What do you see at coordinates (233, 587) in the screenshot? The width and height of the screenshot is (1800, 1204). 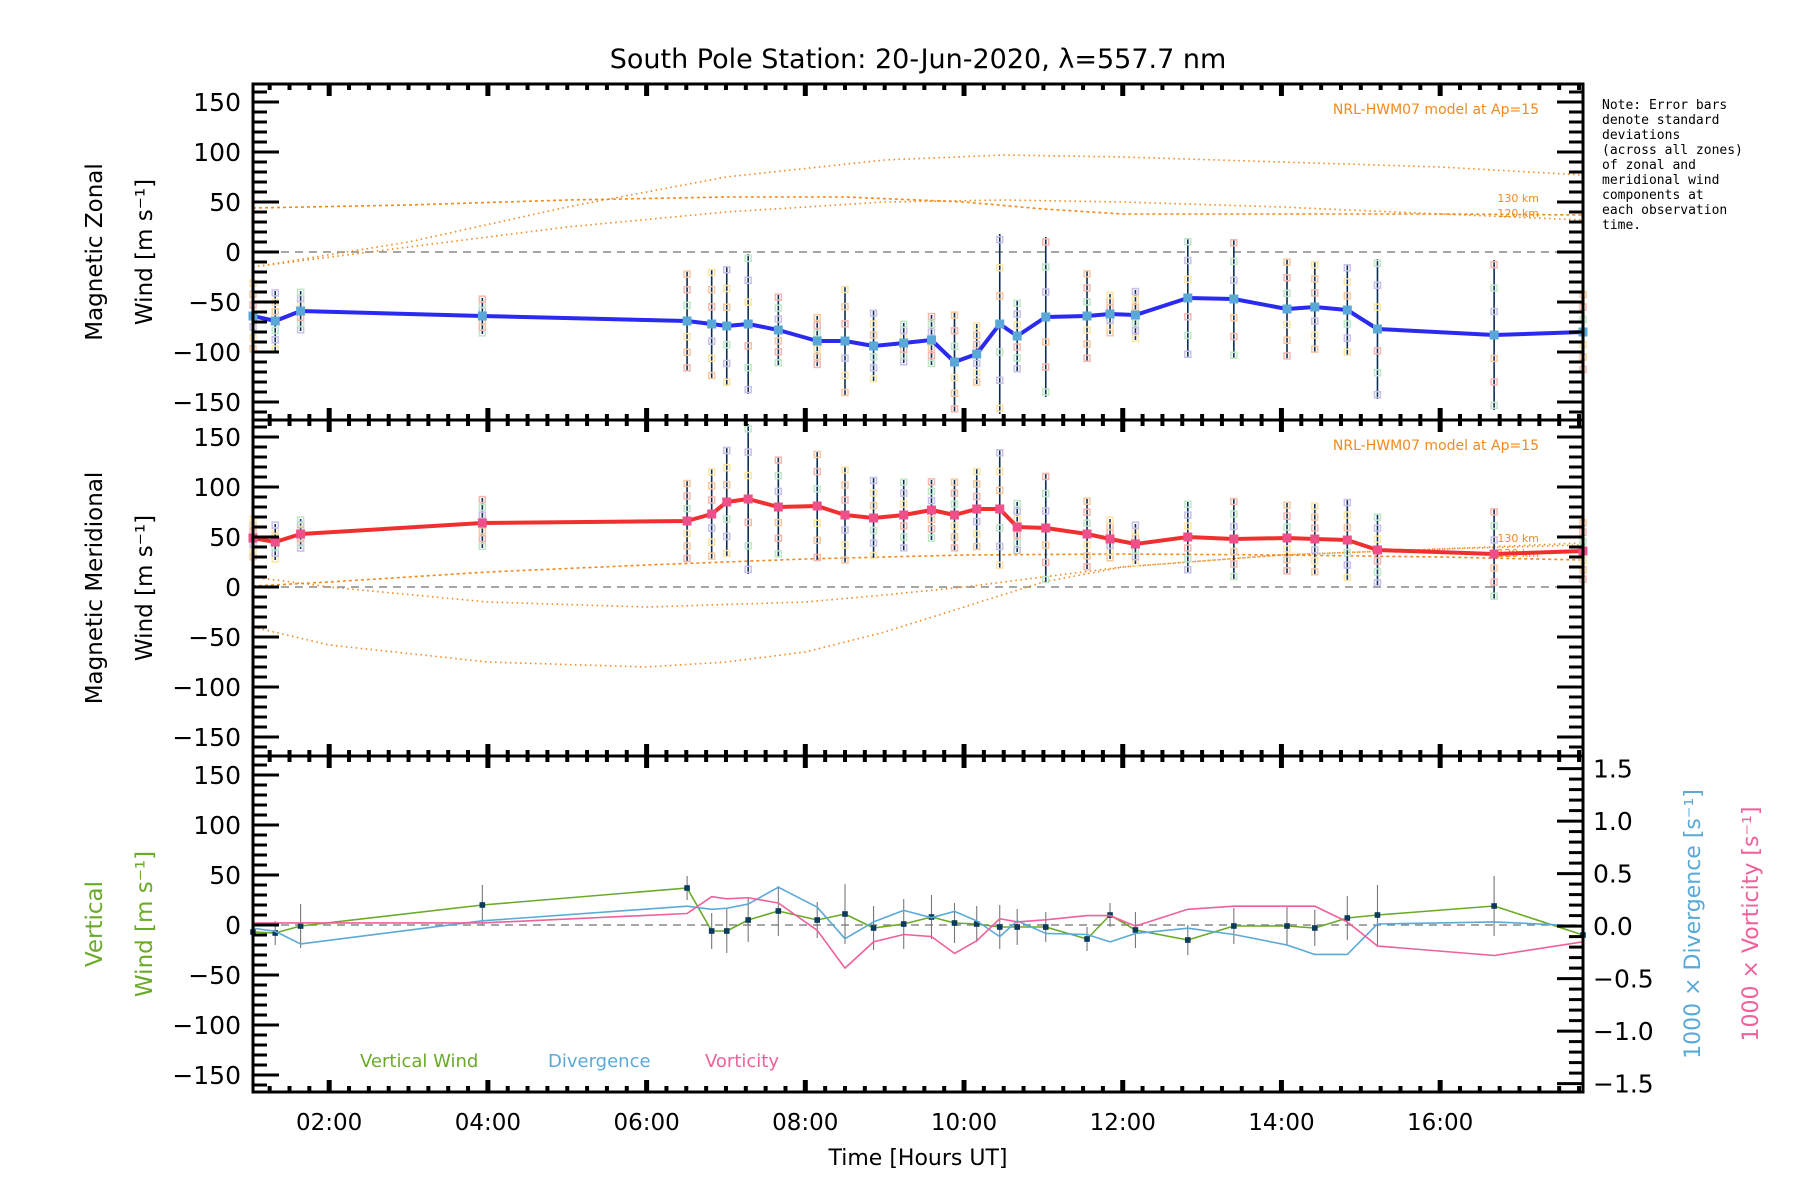 I see `y-tick-label: 0` at bounding box center [233, 587].